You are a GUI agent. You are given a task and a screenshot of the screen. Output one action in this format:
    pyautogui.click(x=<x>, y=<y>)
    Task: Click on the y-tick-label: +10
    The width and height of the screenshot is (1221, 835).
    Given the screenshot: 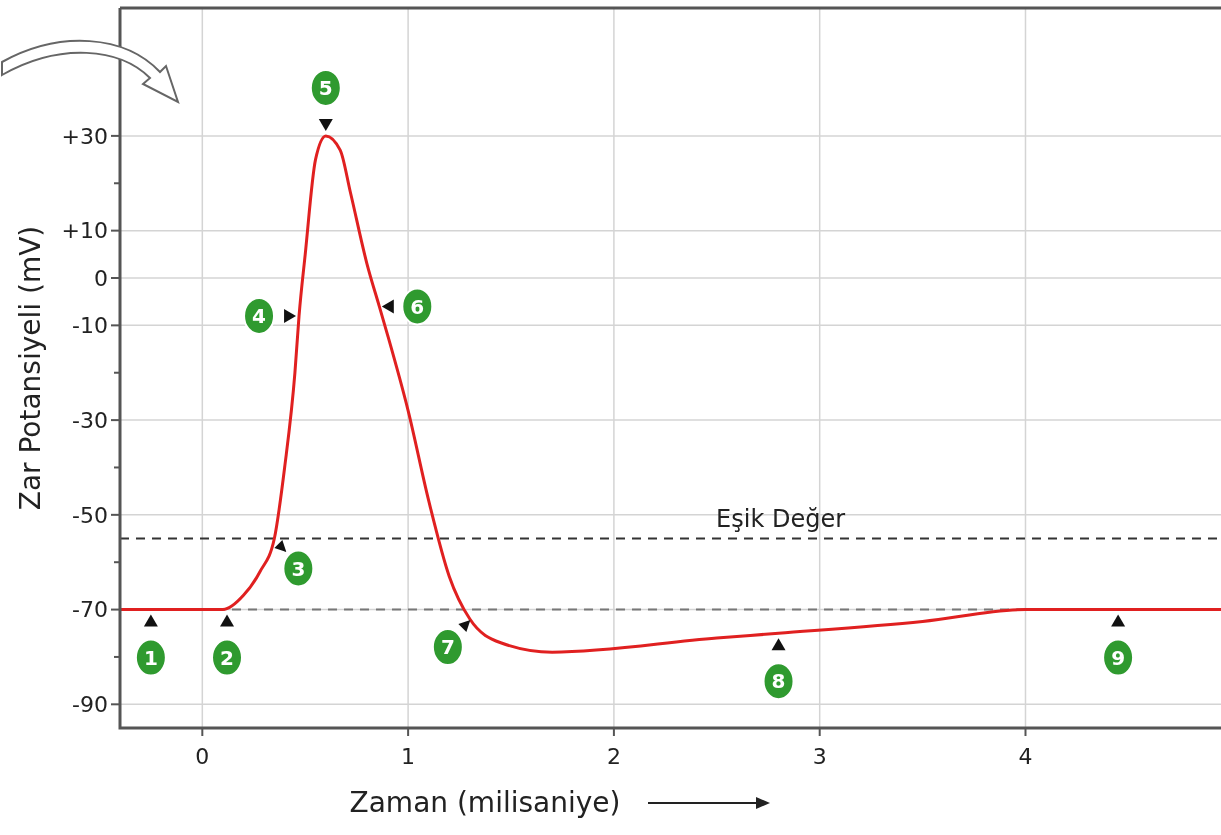 What is the action you would take?
    pyautogui.click(x=84, y=231)
    